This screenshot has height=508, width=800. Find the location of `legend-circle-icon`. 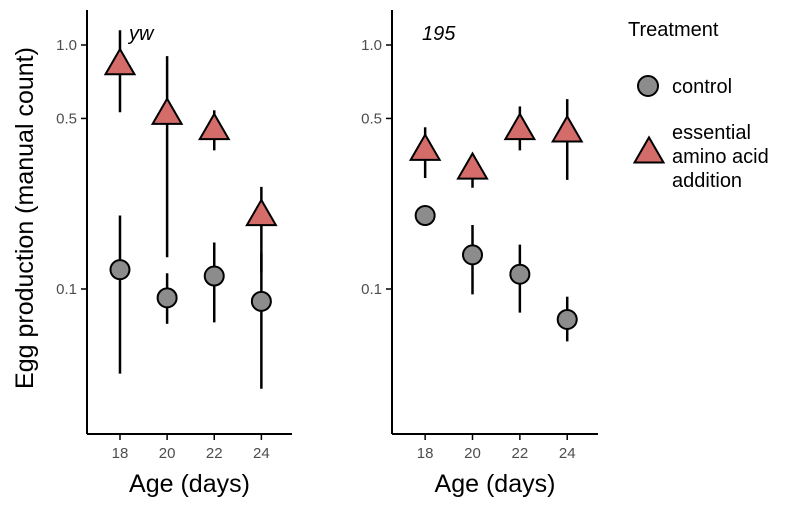

legend-circle-icon is located at coordinates (648, 86).